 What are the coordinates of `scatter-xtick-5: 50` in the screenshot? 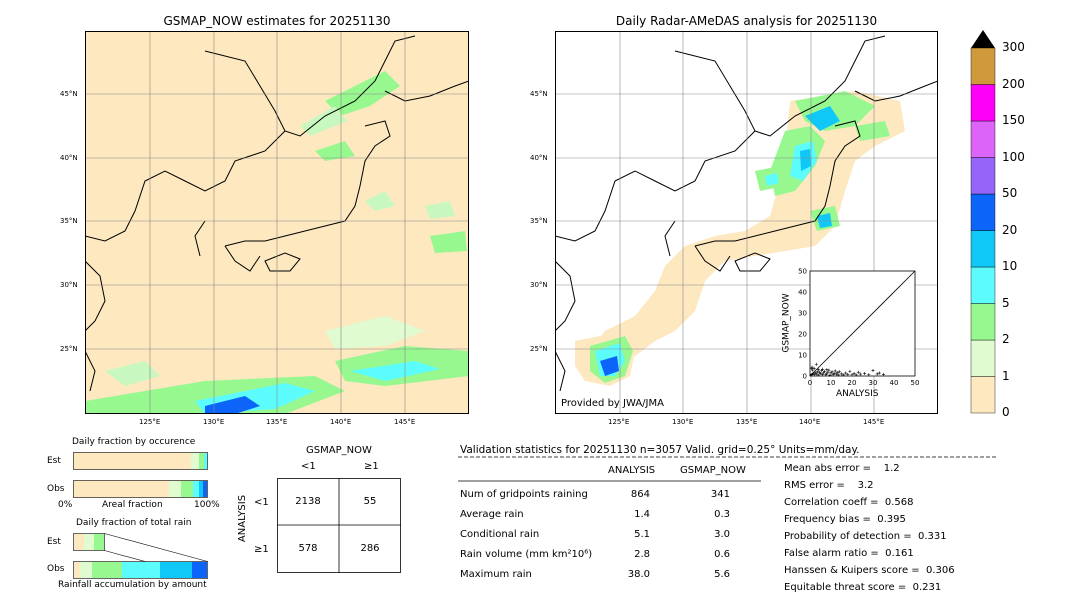 It's located at (915, 383).